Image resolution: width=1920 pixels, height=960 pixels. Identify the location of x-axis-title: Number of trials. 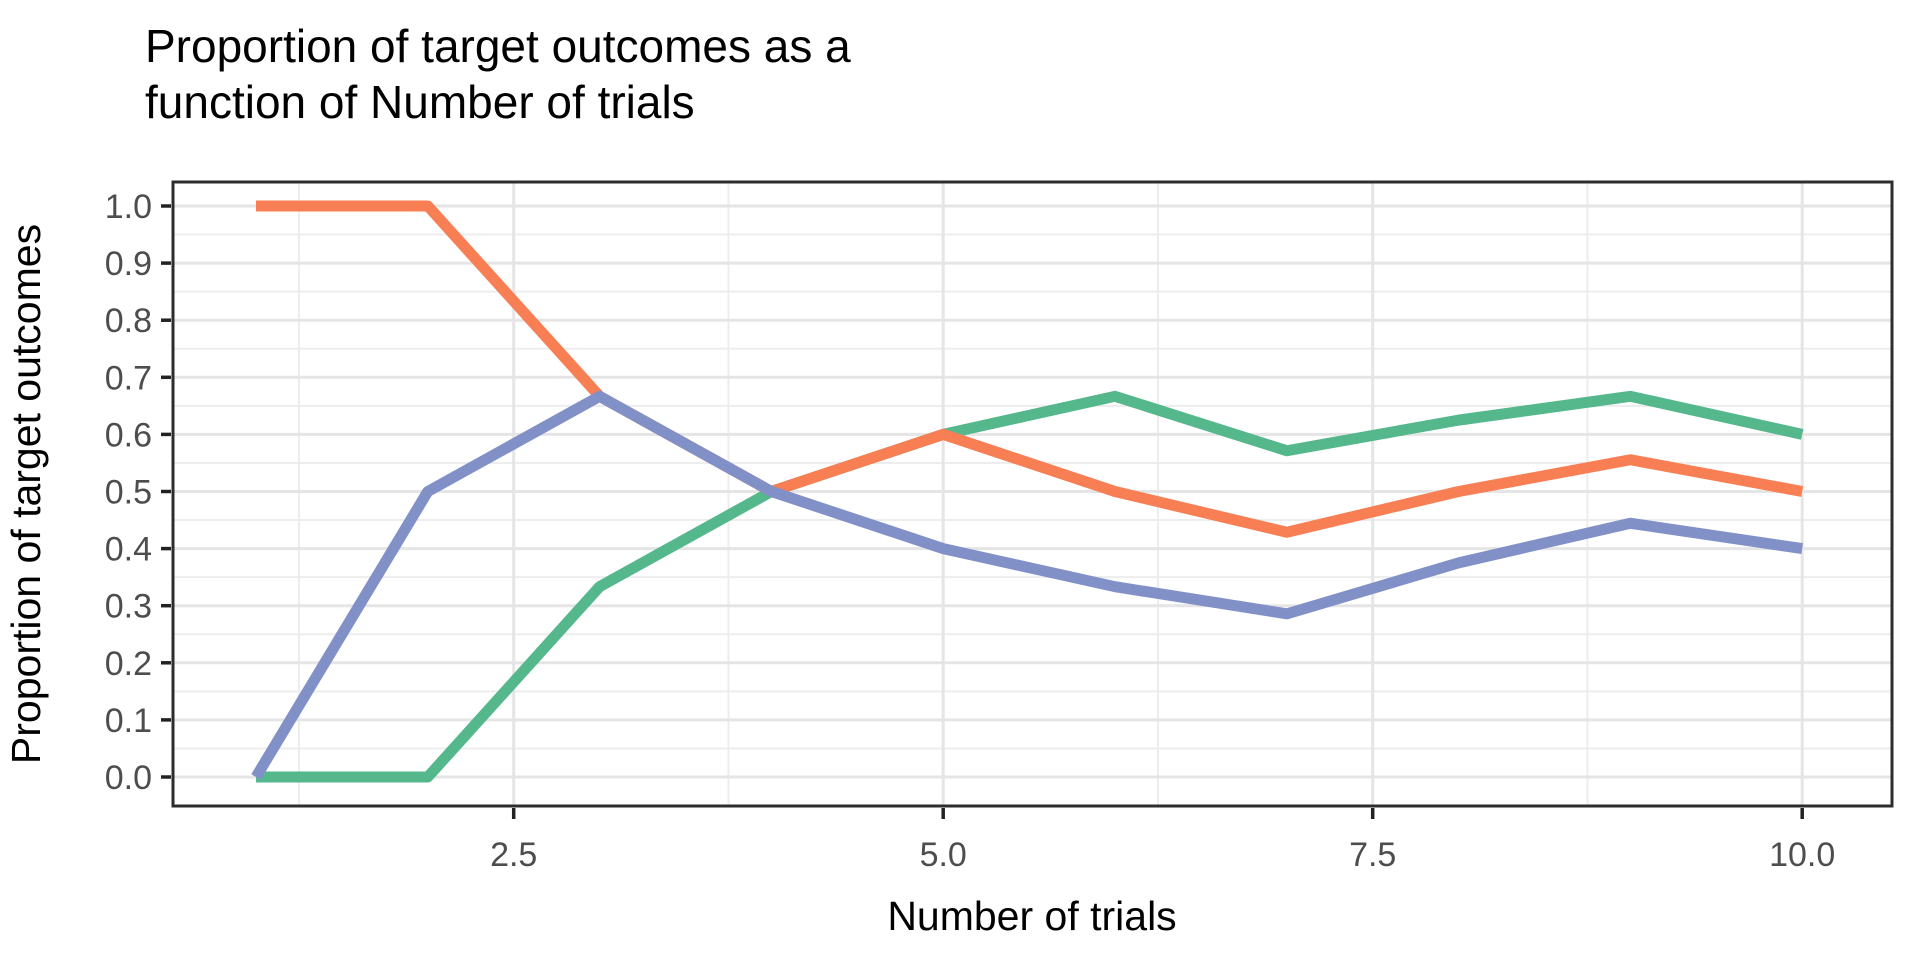
(1031, 916).